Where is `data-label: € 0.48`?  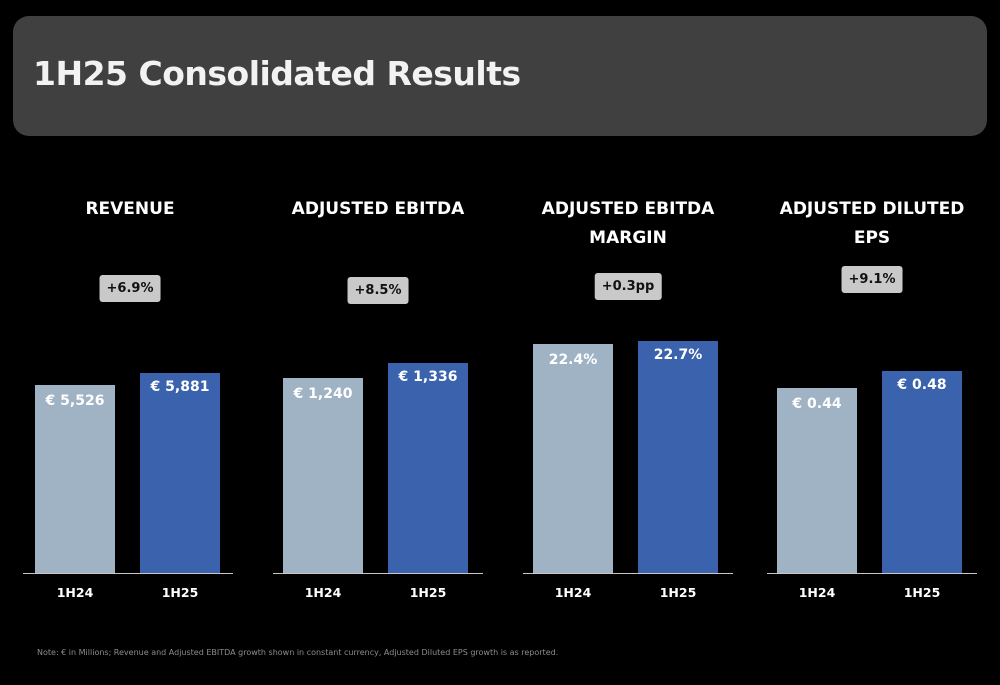
data-label: € 0.48 is located at coordinates (922, 385).